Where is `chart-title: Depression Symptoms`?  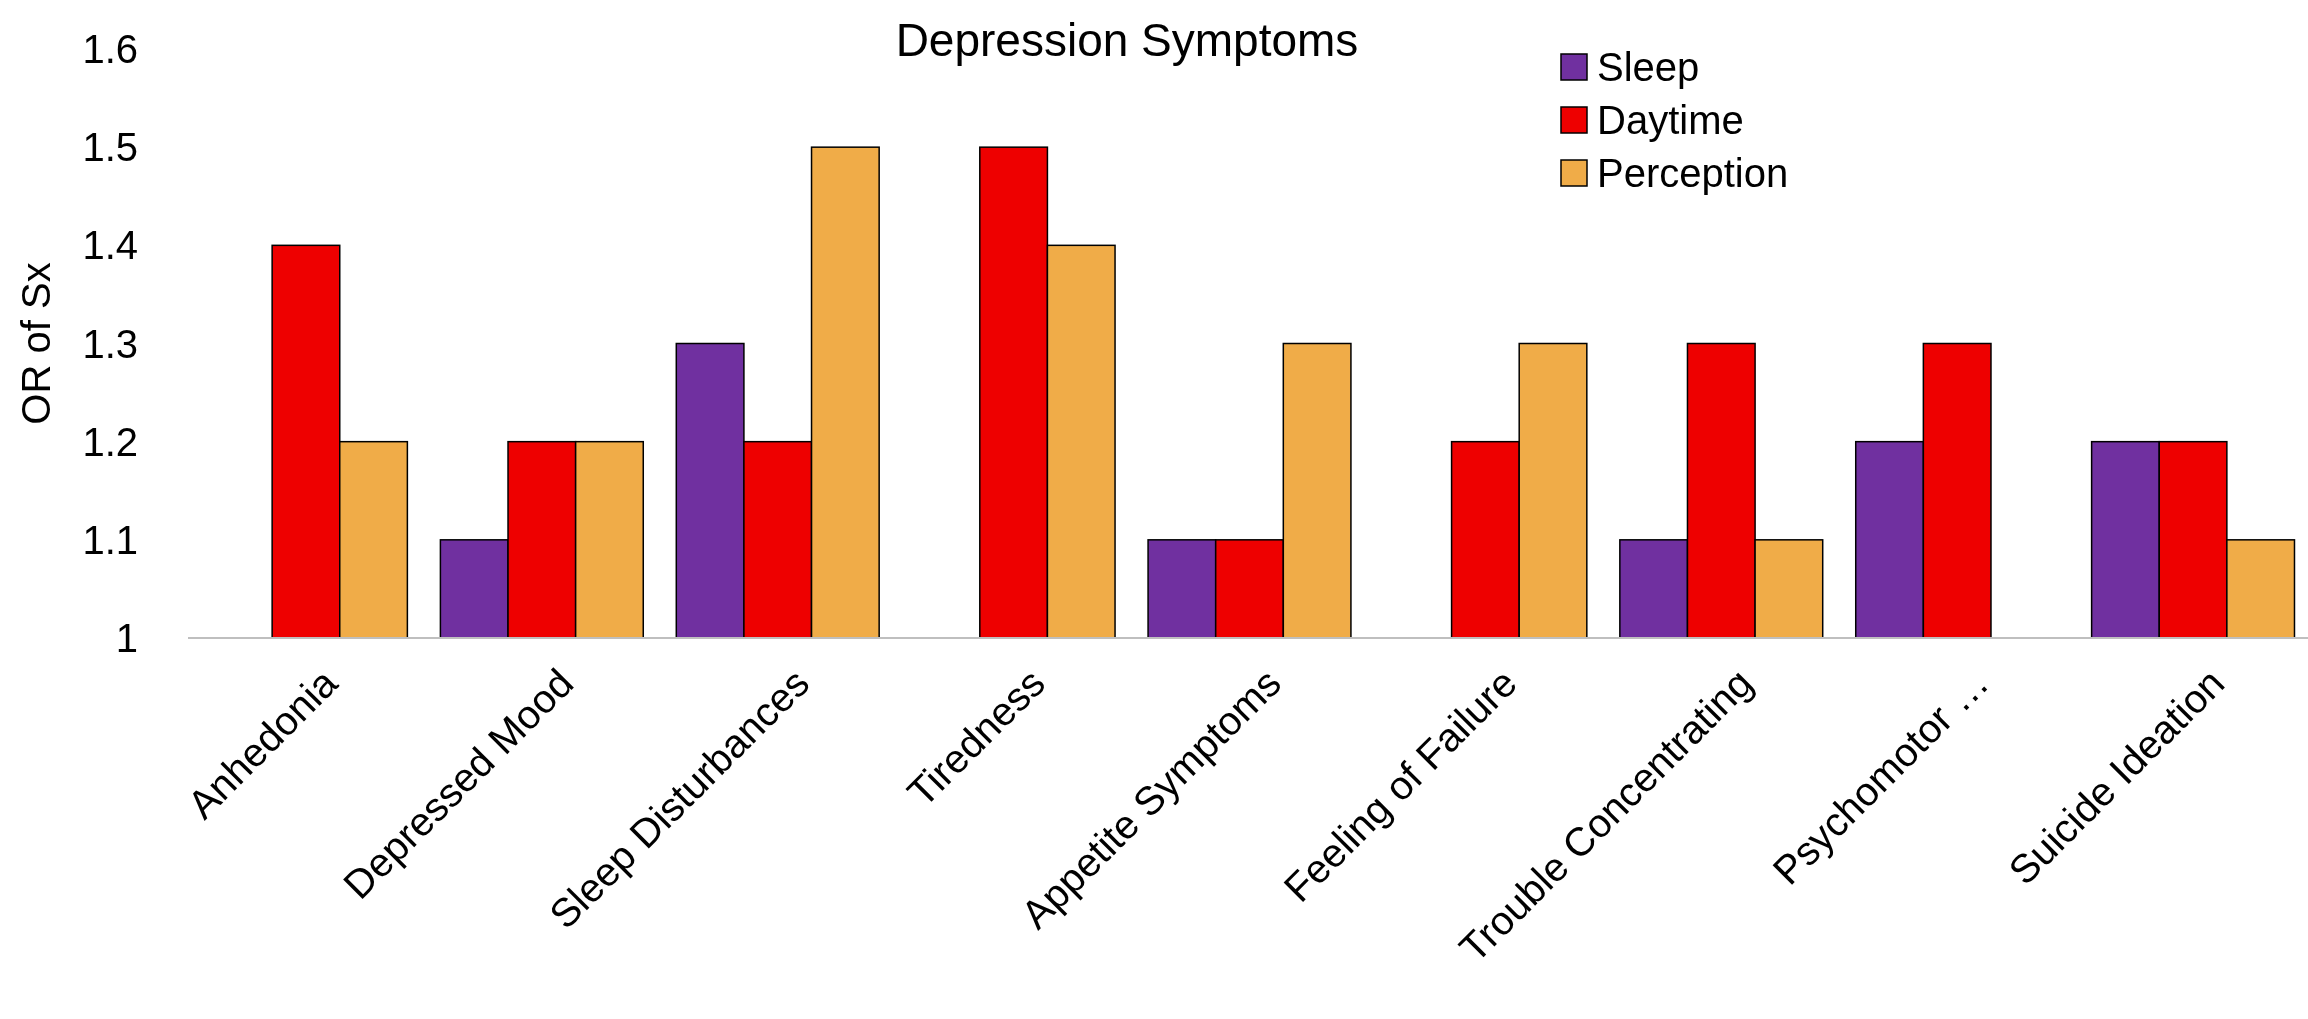
chart-title: Depression Symptoms is located at coordinates (1127, 40).